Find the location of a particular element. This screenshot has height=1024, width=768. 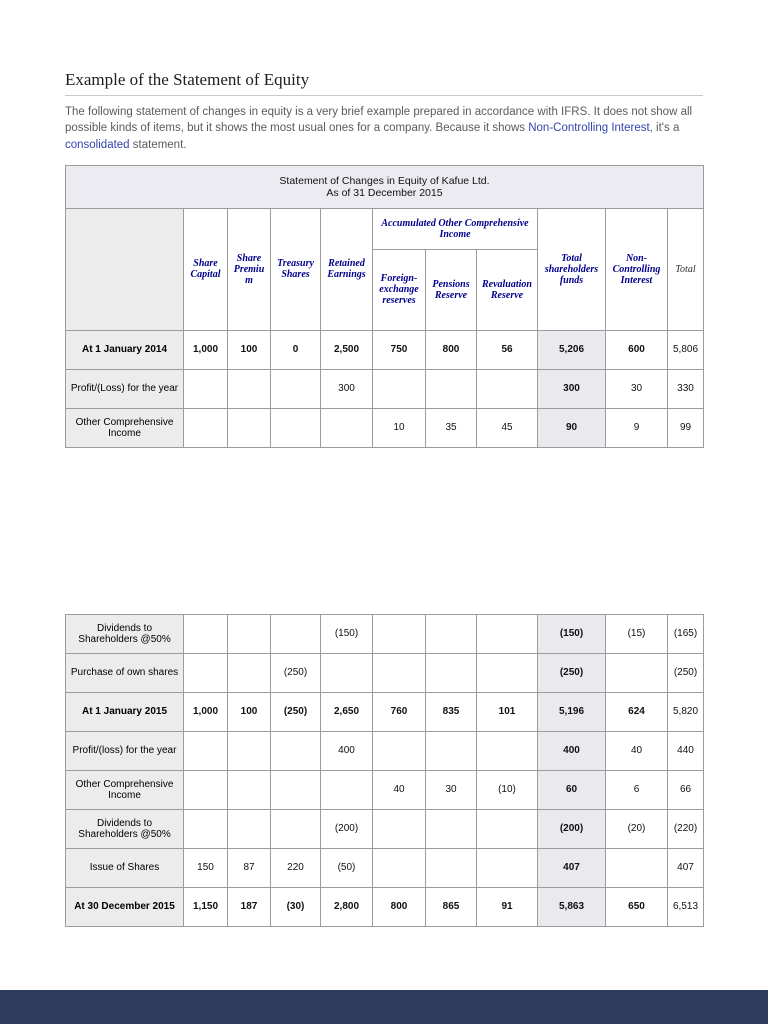

table-cell: 35 is located at coordinates (451, 427).